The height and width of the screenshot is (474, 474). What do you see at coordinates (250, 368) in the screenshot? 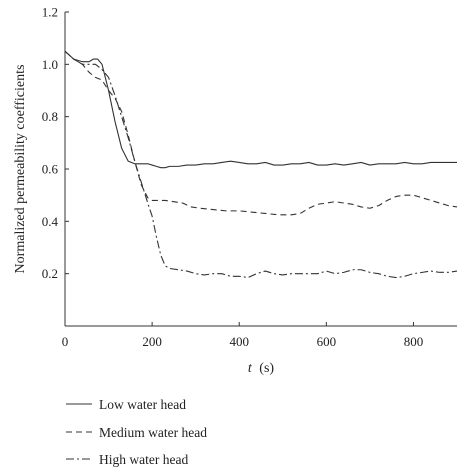
I see `x-axis-title-variable: t` at bounding box center [250, 368].